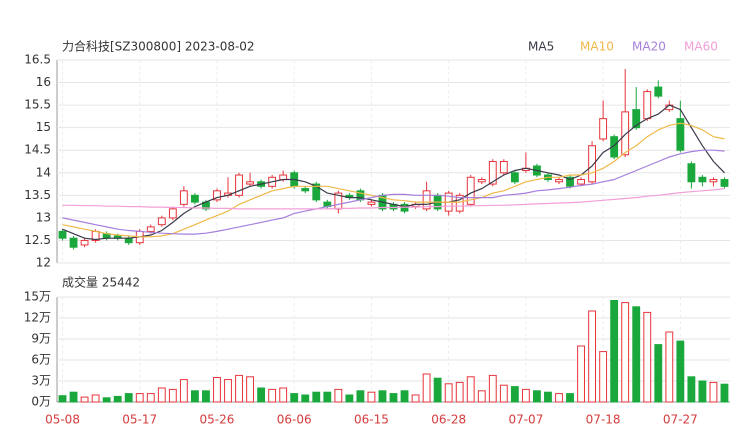  I want to click on x-tick-label: 06-28, so click(448, 420).